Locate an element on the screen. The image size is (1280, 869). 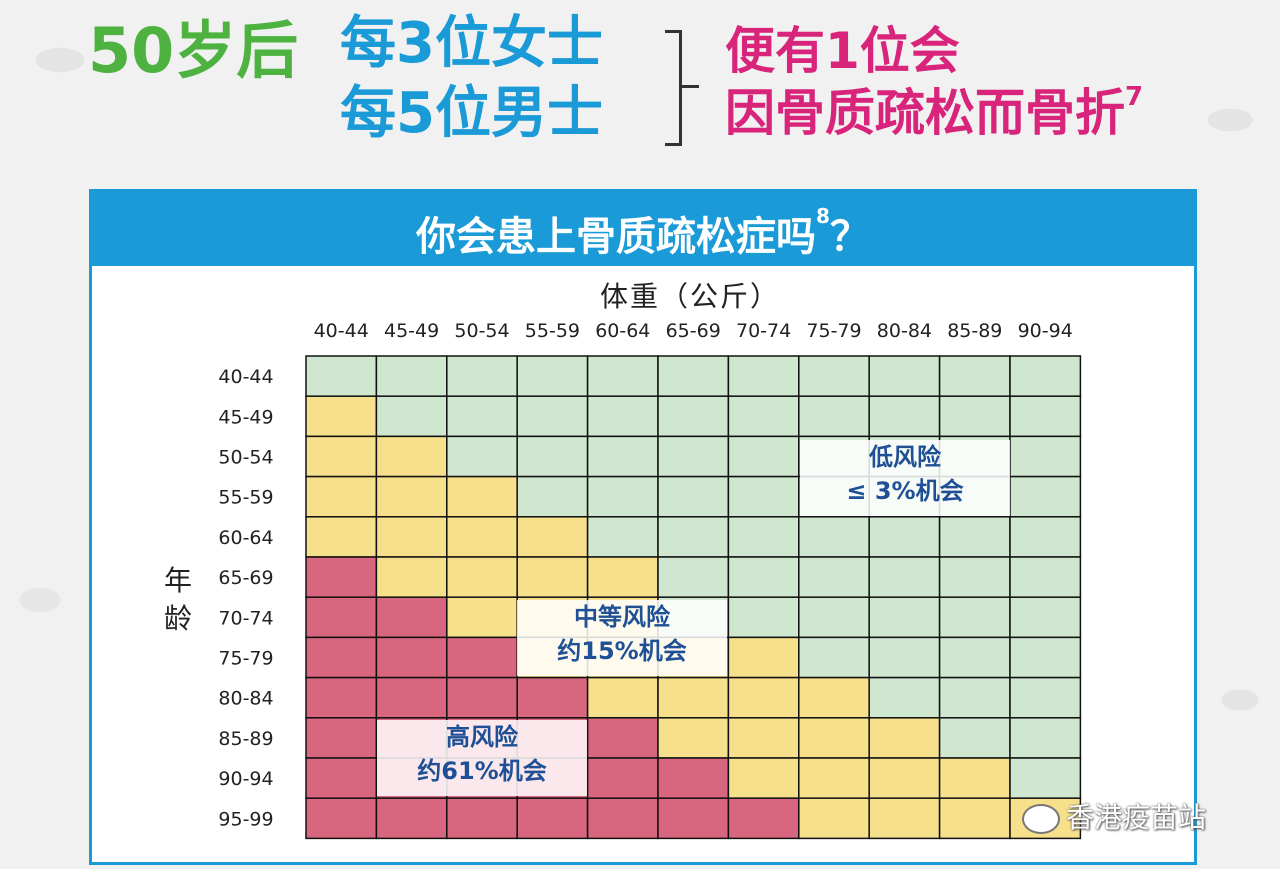
watermark-text: 香港疫苗站 is located at coordinates (1136, 817).